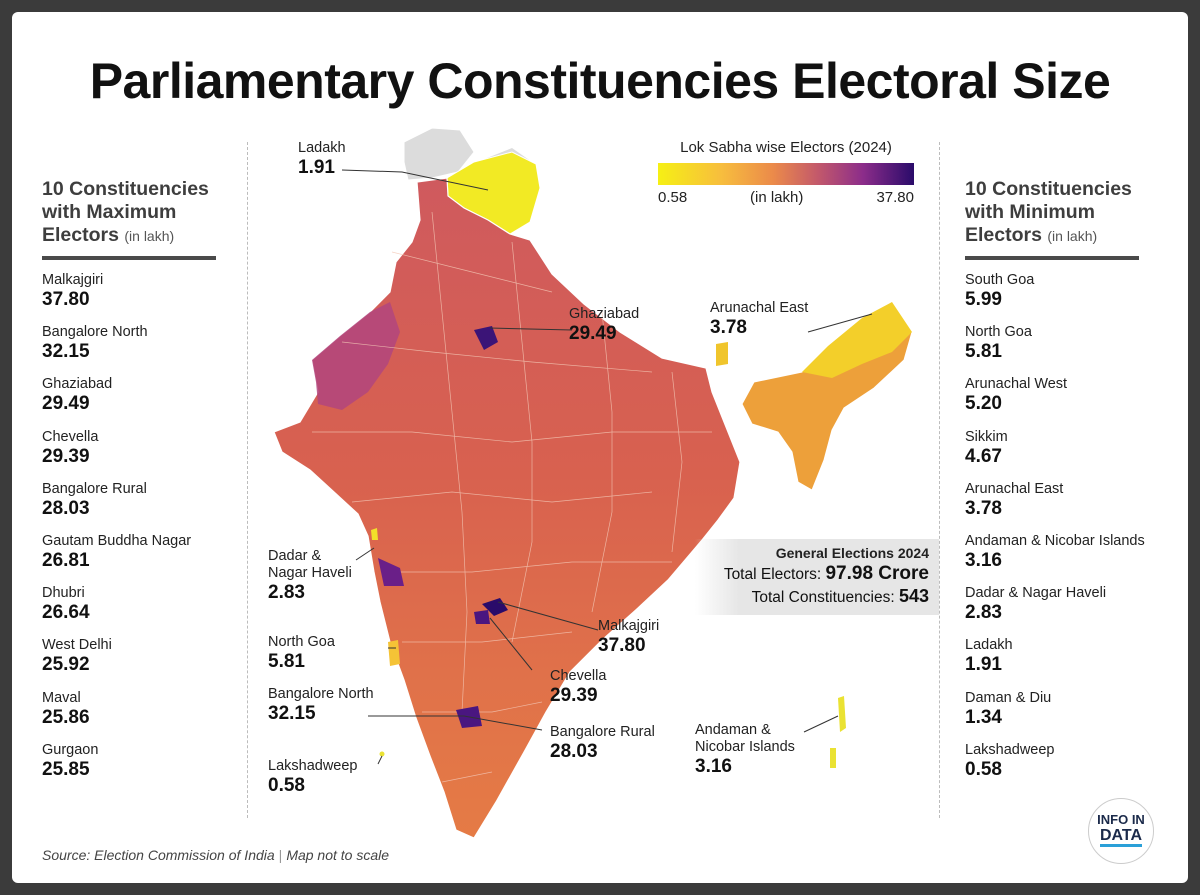  Describe the element at coordinates (983, 717) in the screenshot. I see `constituency-electors: 1.34` at that location.